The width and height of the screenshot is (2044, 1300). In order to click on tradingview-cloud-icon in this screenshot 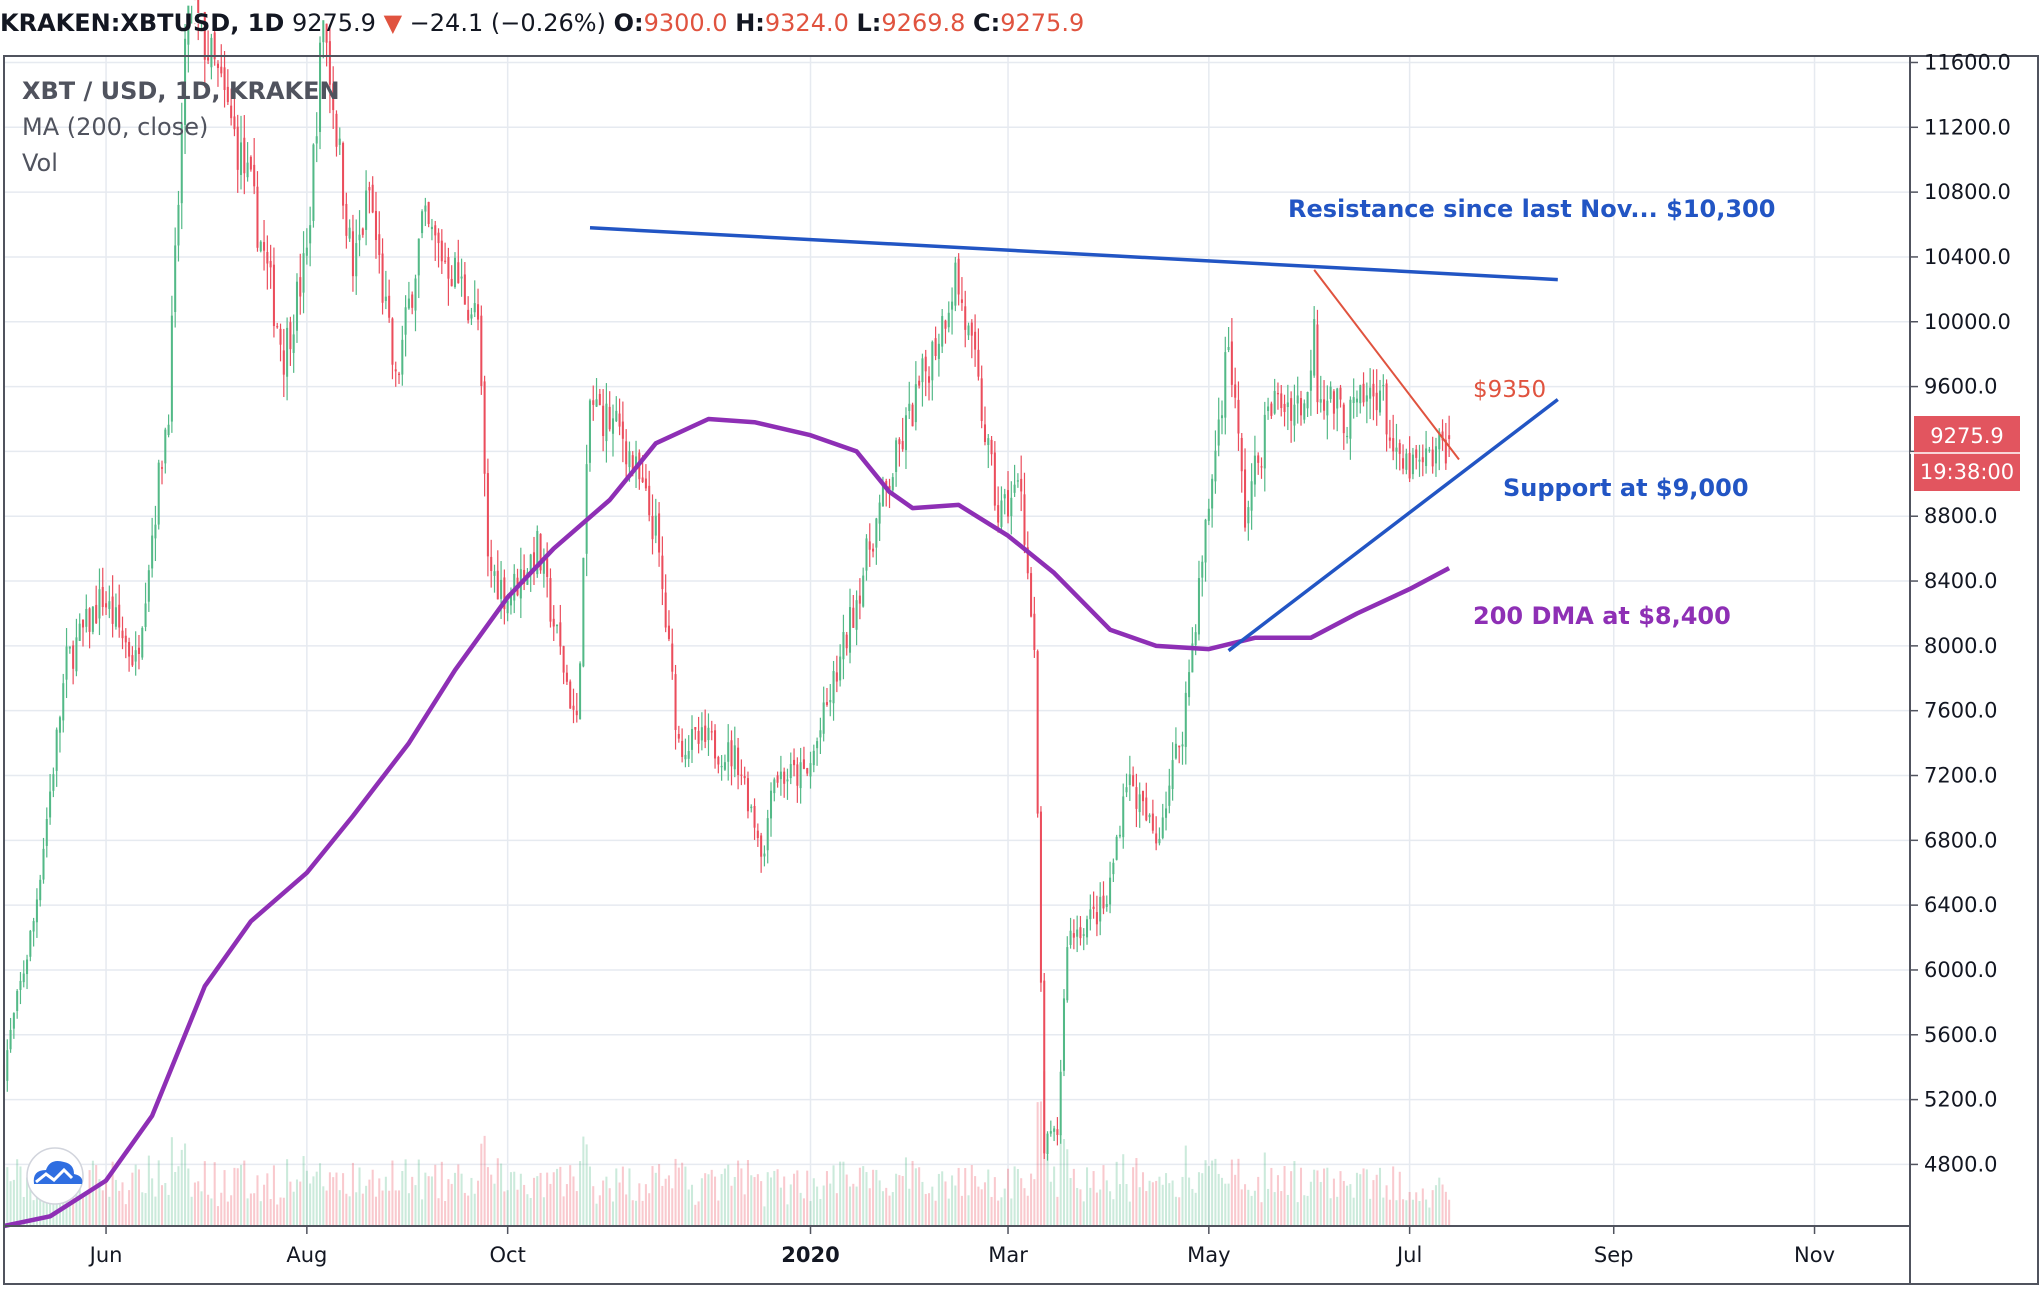, I will do `click(55, 1176)`.